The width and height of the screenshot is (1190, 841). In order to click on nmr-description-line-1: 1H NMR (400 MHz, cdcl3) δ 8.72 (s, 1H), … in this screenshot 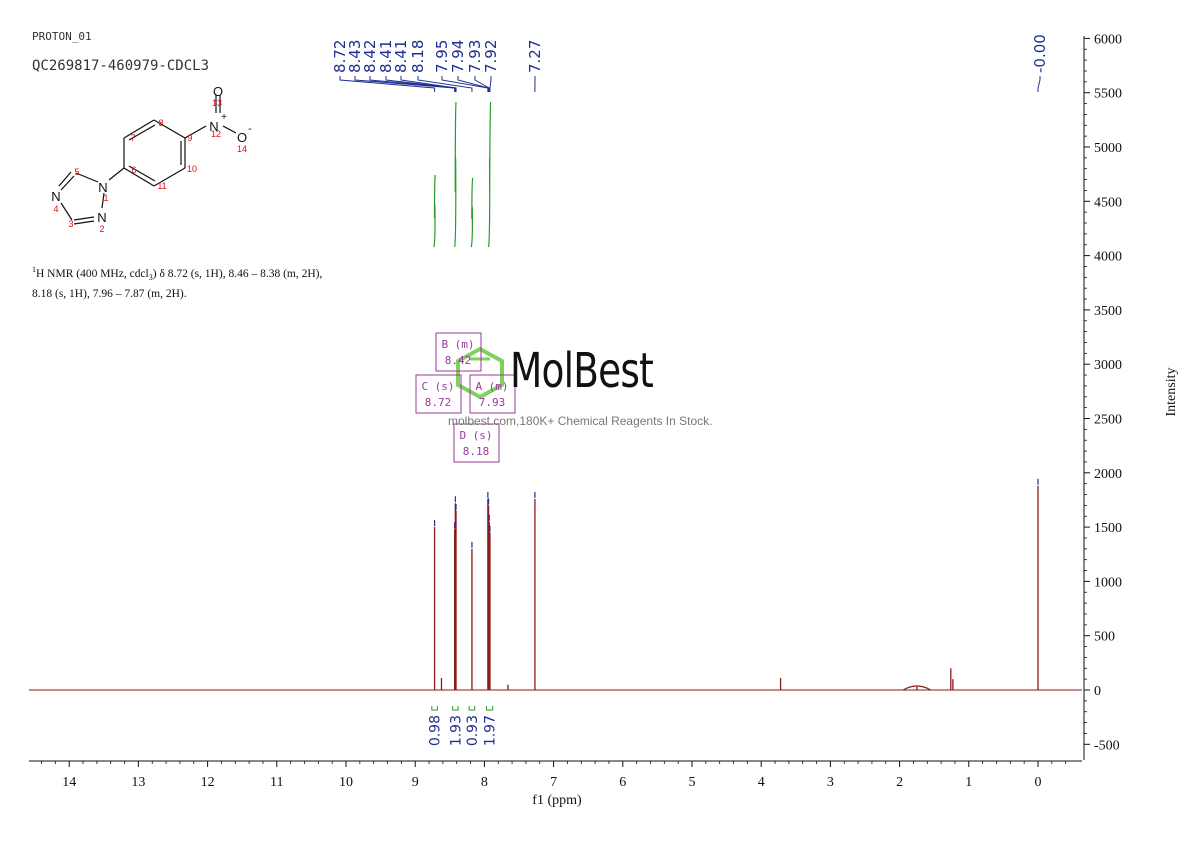, I will do `click(177, 274)`.